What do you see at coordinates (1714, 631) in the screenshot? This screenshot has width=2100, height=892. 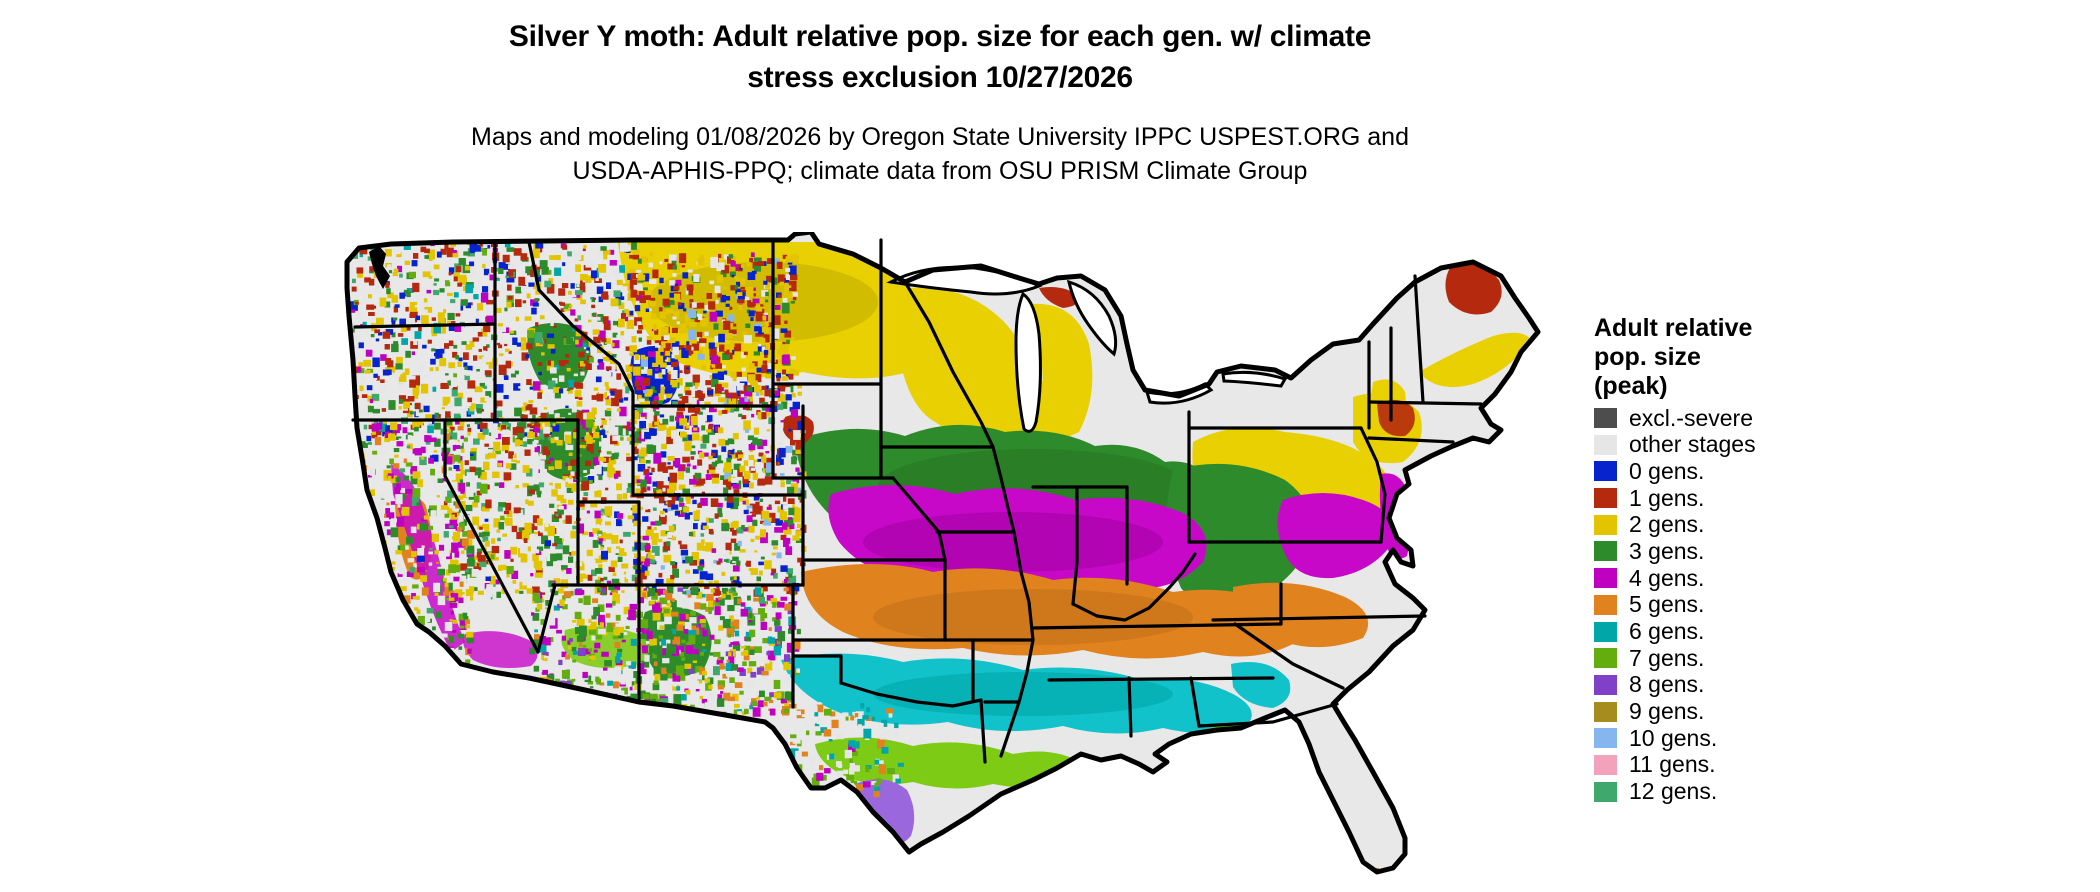 I see `legend-item: 6 gens.` at bounding box center [1714, 631].